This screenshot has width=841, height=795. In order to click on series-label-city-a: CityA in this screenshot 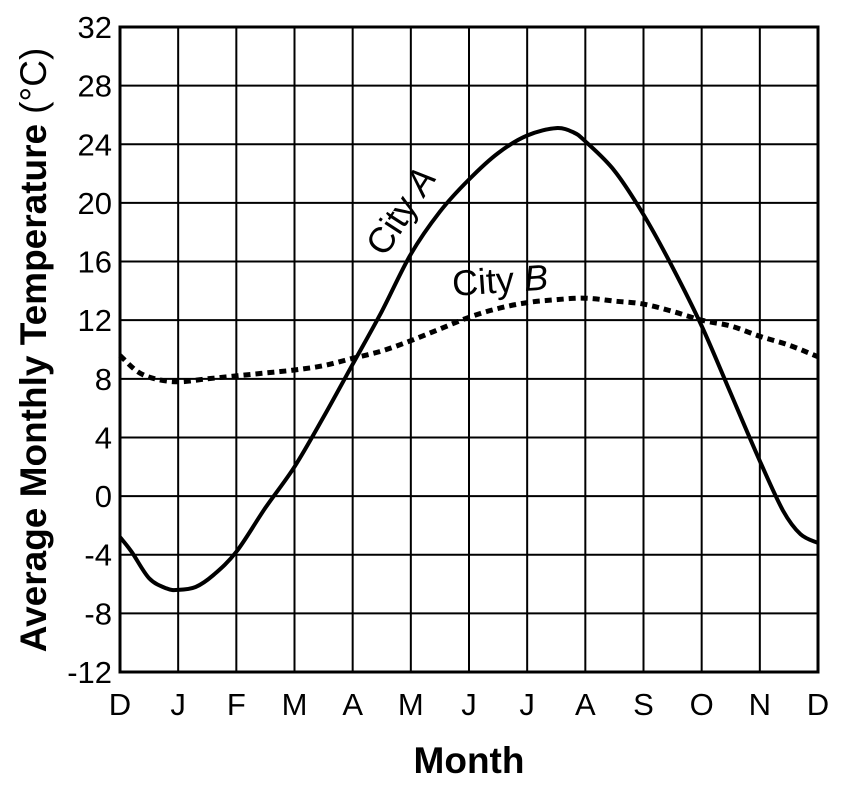, I will do `click(400, 211)`.